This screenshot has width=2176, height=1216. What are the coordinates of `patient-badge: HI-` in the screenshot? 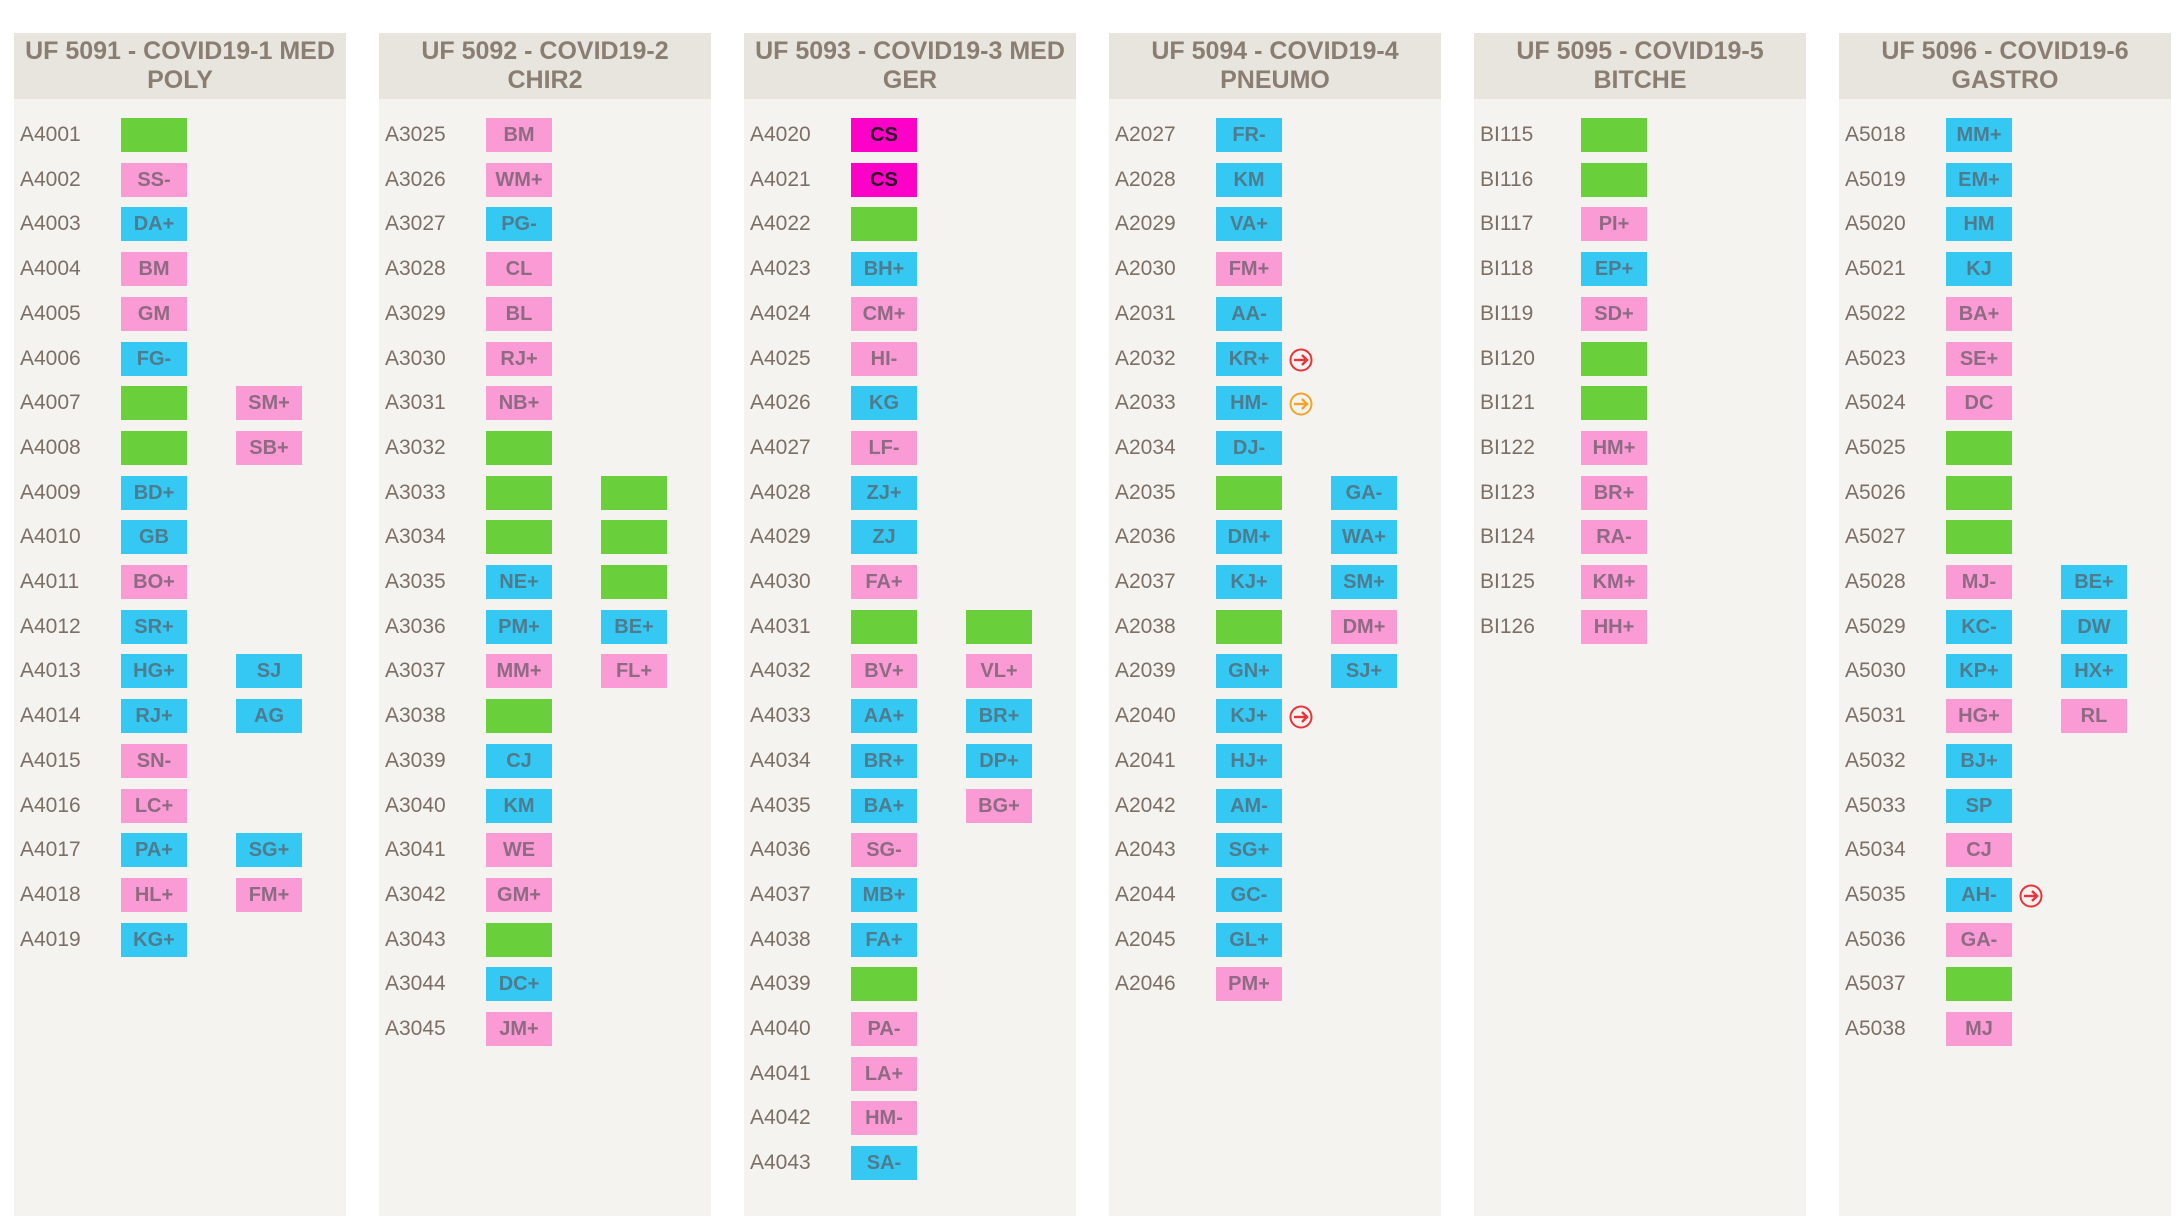 It's located at (884, 358).